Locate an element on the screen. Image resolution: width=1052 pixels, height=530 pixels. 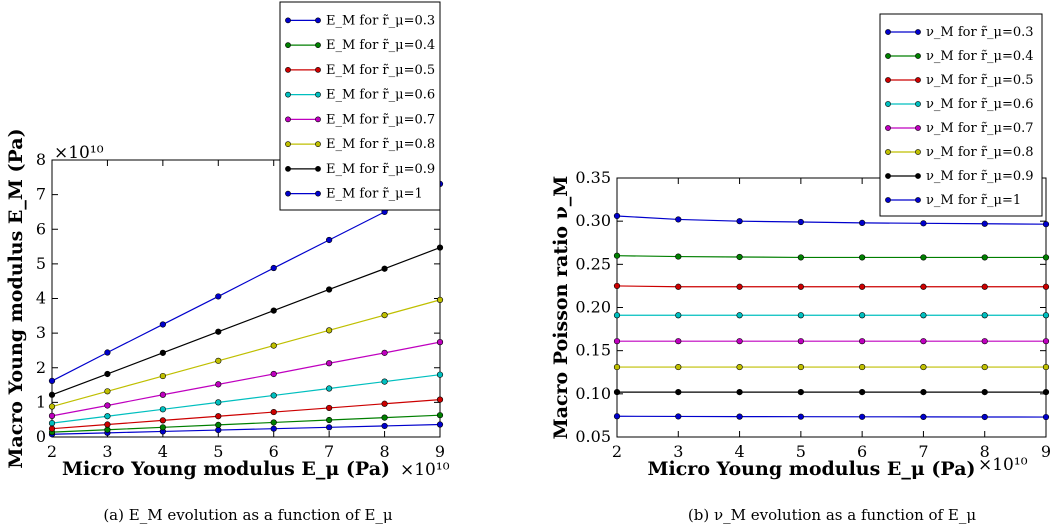
legend-entry: E_M for r̃_μ=0.8 is located at coordinates (380, 144).